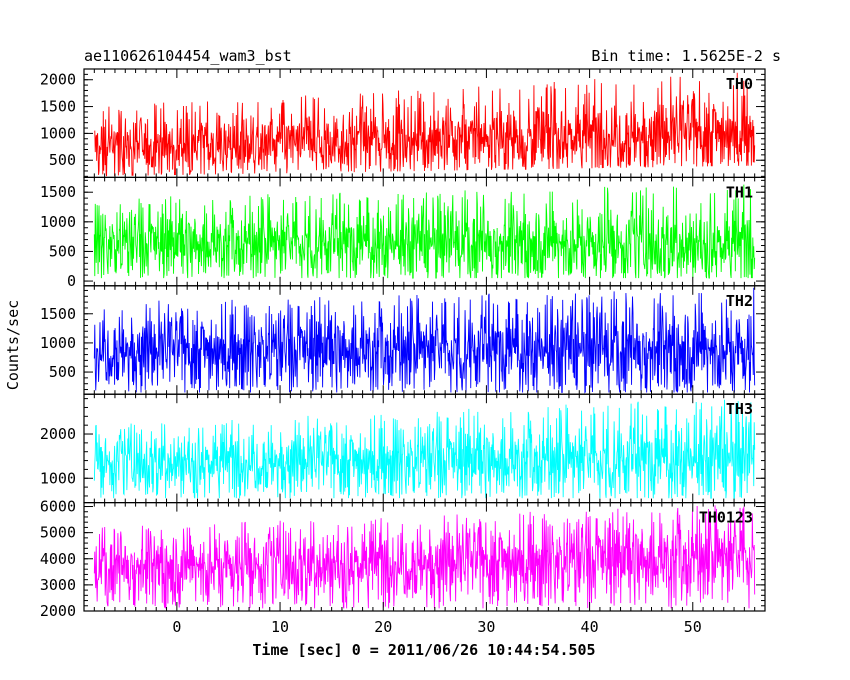 The height and width of the screenshot is (680, 850). I want to click on y-axis-label: Counts/sec, so click(13, 345).